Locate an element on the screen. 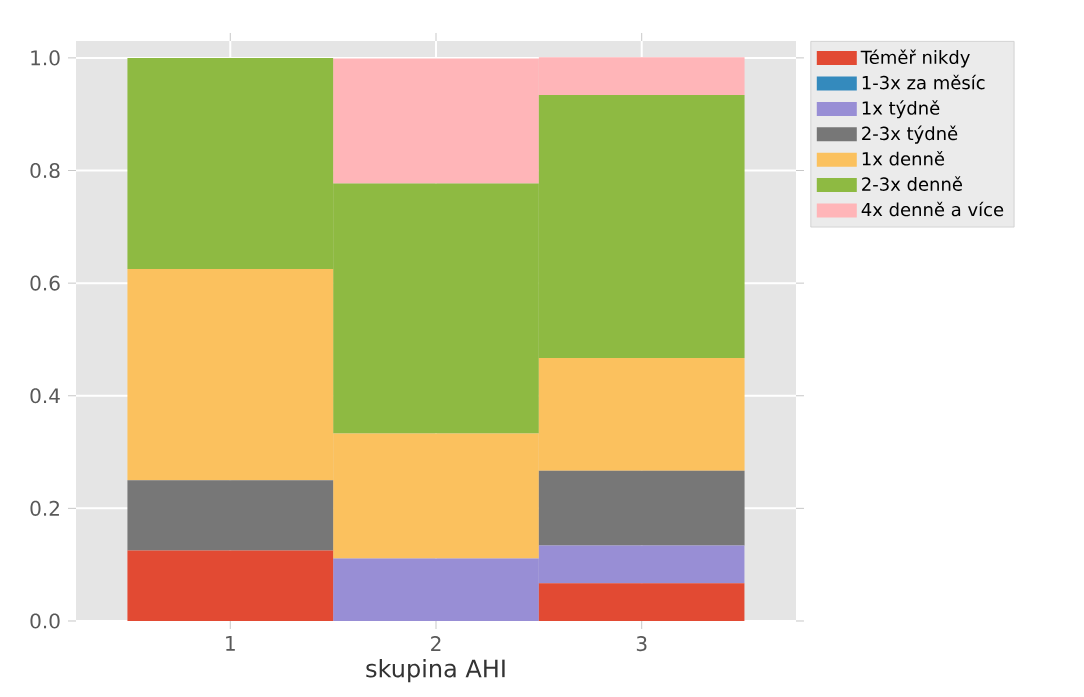 The width and height of the screenshot is (1084, 697). legend-label: 1-3x za měsíc is located at coordinates (923, 82).